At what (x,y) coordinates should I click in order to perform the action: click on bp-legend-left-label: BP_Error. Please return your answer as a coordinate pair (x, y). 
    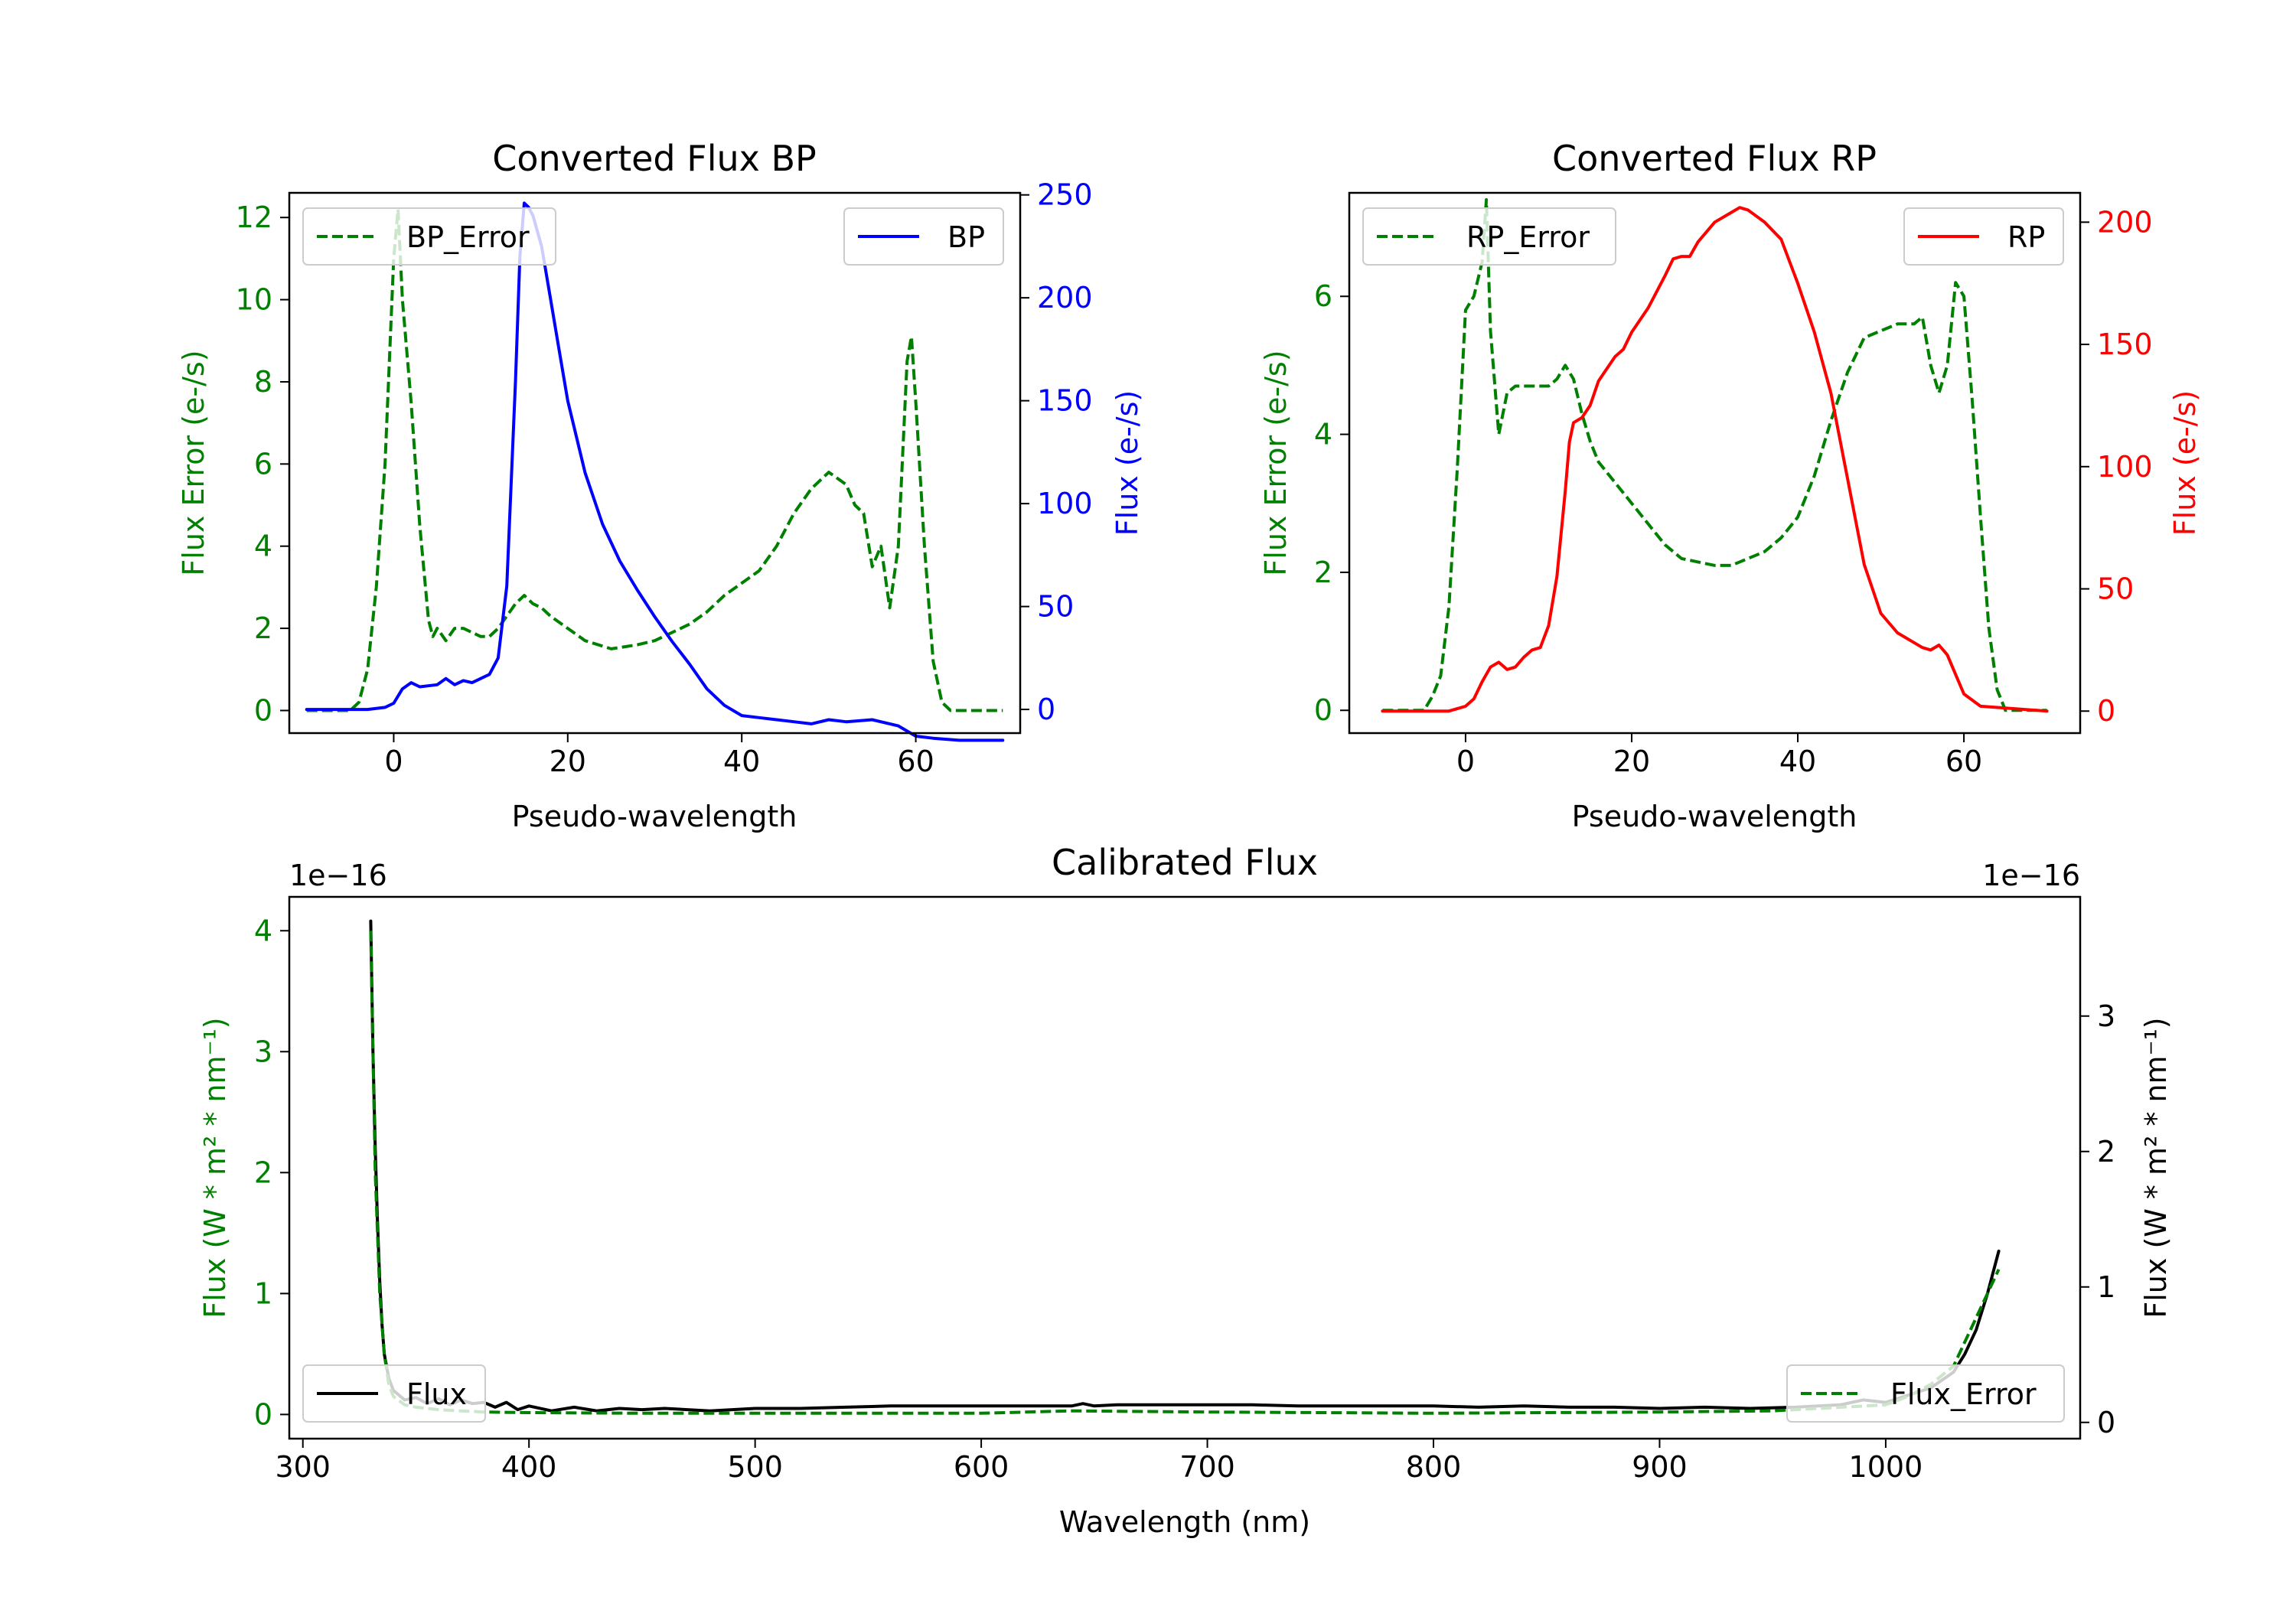
    Looking at the image, I should click on (468, 237).